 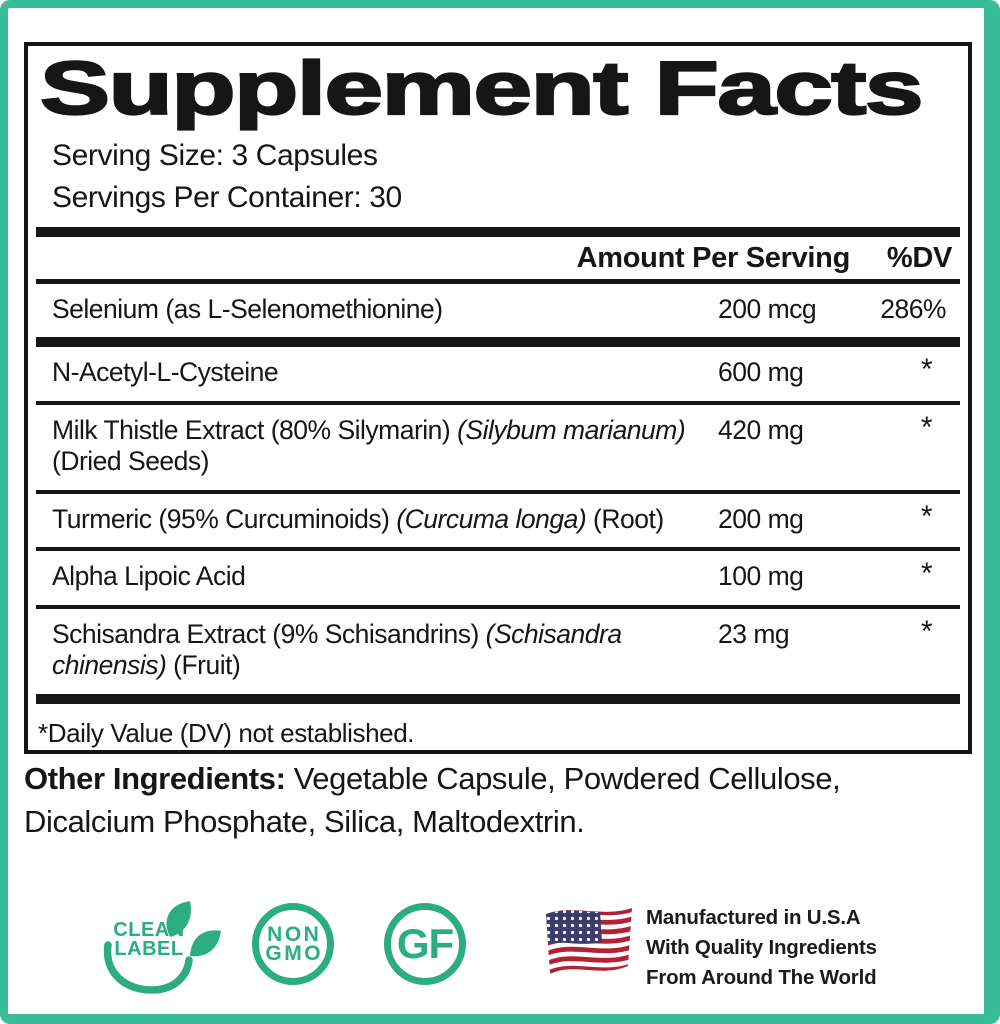 I want to click on header-amount-per-serving: Amount Per Serving, so click(x=713, y=257).